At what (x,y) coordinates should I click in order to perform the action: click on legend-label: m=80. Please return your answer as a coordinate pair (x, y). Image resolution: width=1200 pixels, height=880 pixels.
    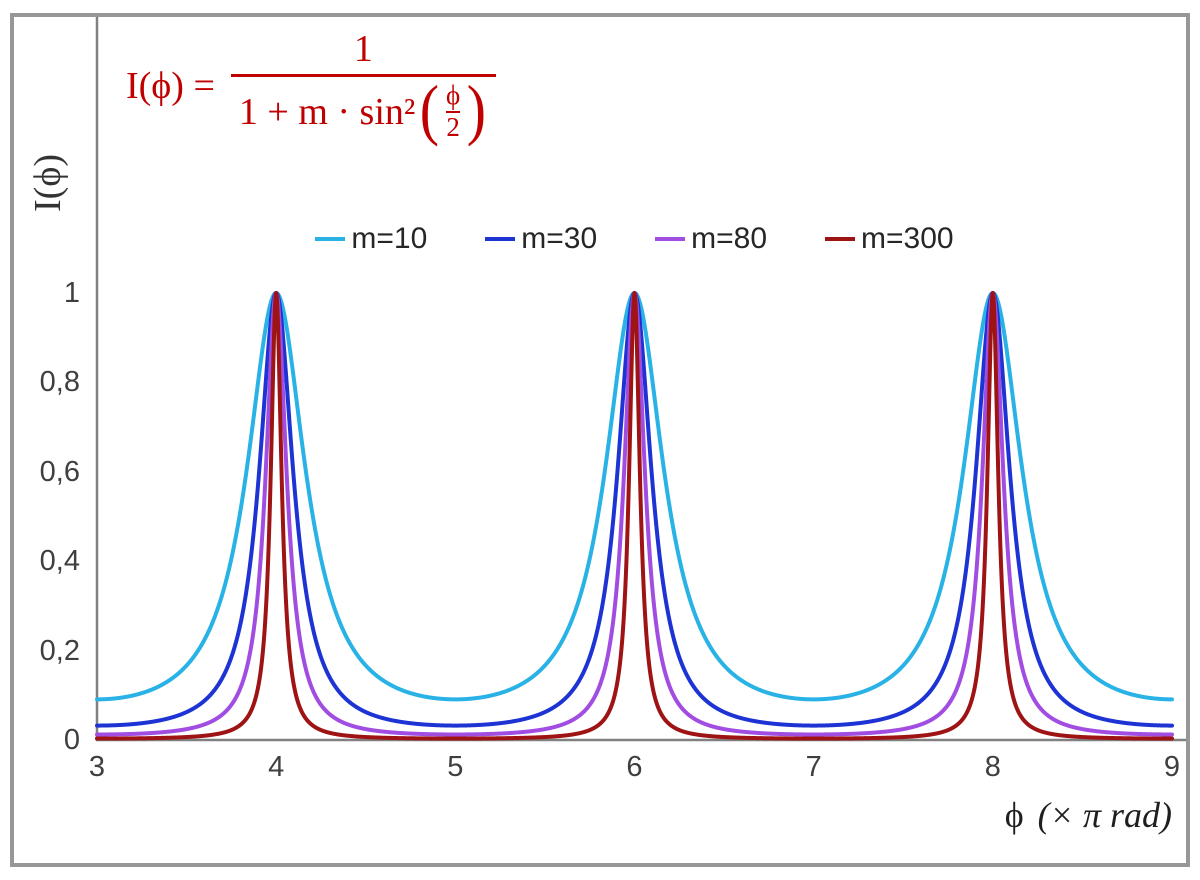
    Looking at the image, I should click on (729, 238).